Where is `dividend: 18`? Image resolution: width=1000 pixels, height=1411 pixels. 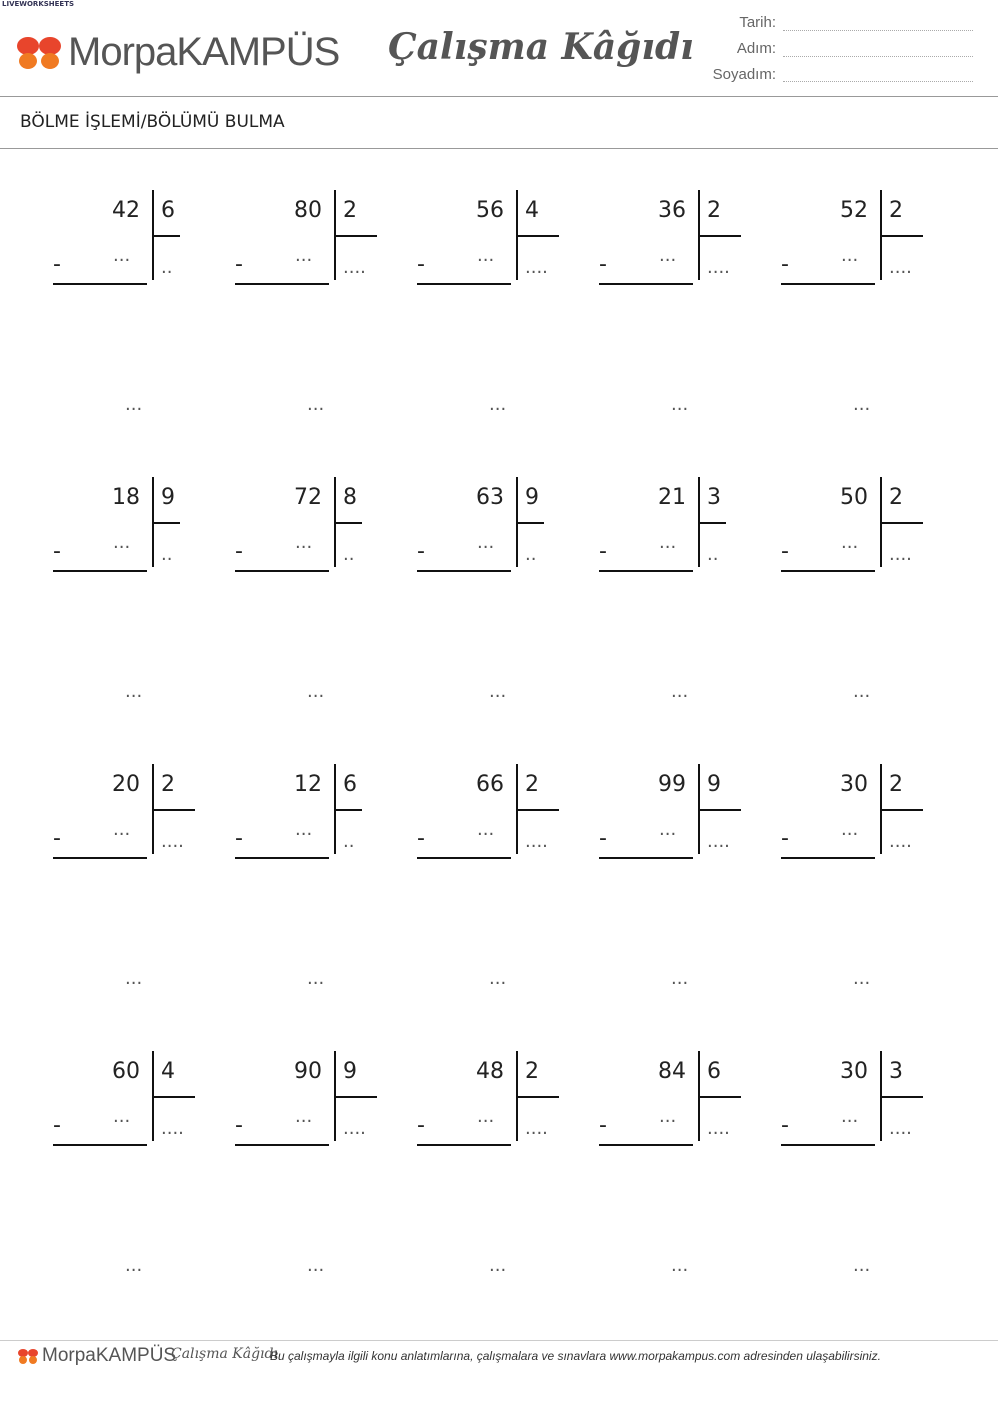
dividend: 18 is located at coordinates (126, 497).